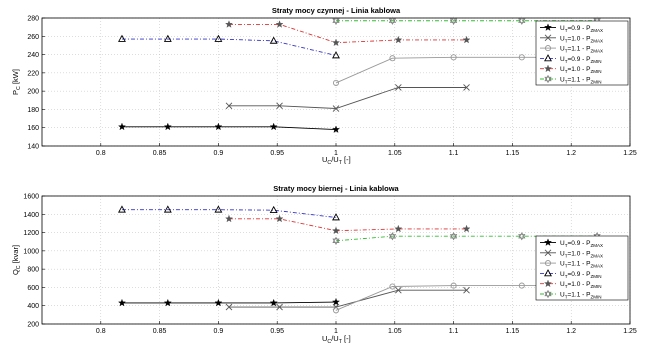 The image size is (650, 344). I want to click on x-tick-label: 0.8, so click(101, 153).